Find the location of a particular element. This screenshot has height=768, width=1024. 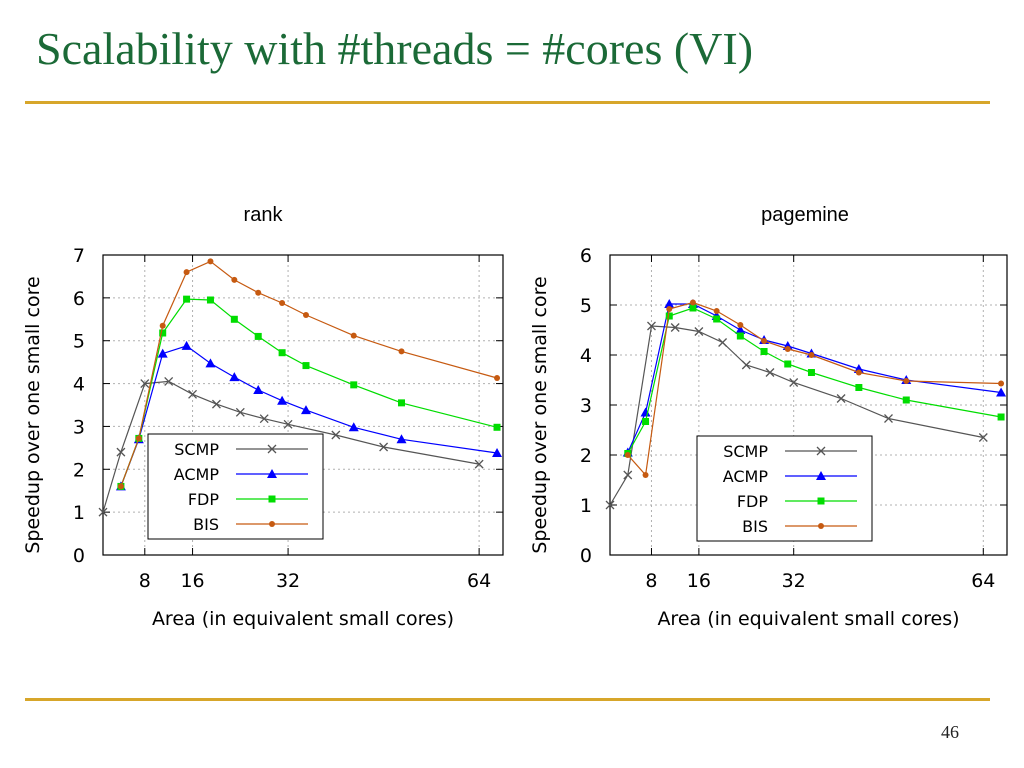

legend-box is located at coordinates (784, 488).